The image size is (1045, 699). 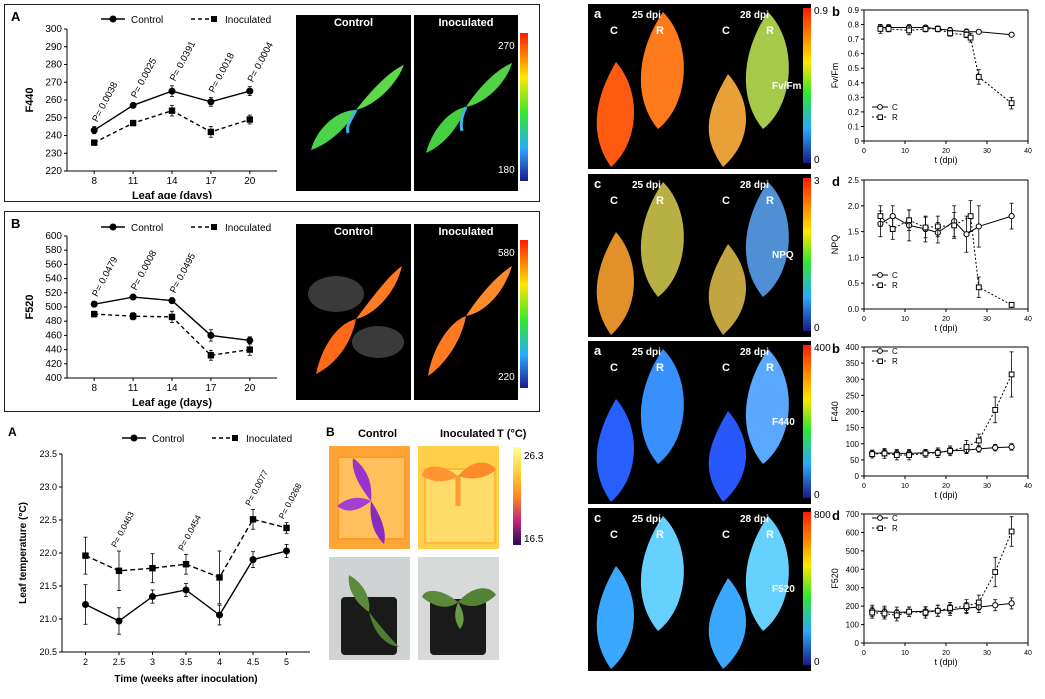 What do you see at coordinates (854, 83) in the screenshot?
I see `y-tick-label: 0.4` at bounding box center [854, 83].